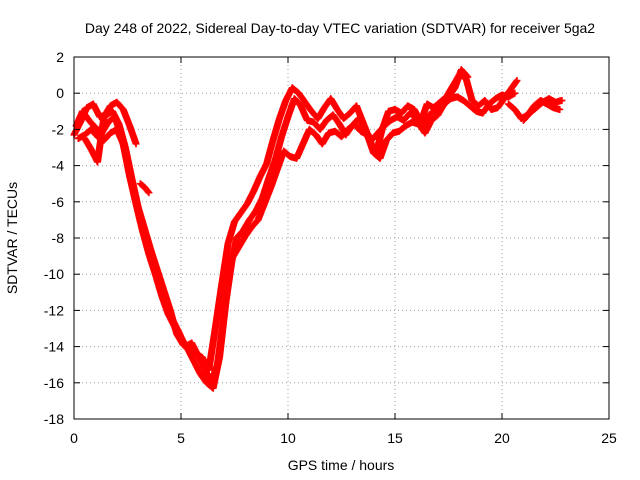 The image size is (640, 480). Describe the element at coordinates (54, 274) in the screenshot. I see `y-tick-label: -10` at that location.